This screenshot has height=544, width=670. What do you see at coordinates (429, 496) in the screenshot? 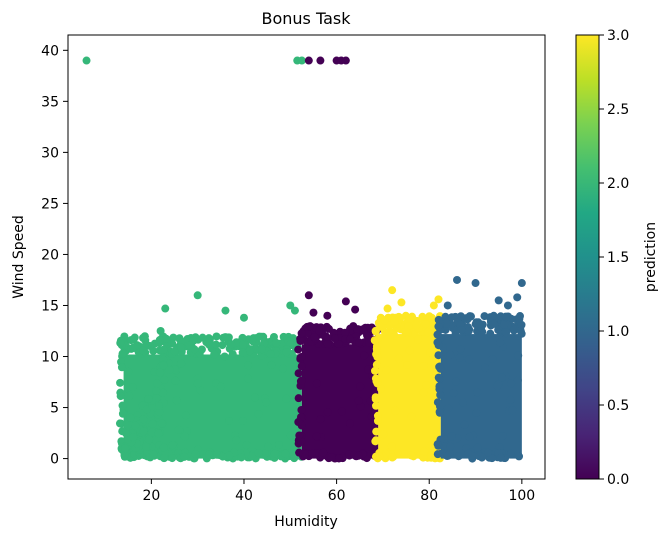
I see `x-tick-label: 80` at bounding box center [429, 496].